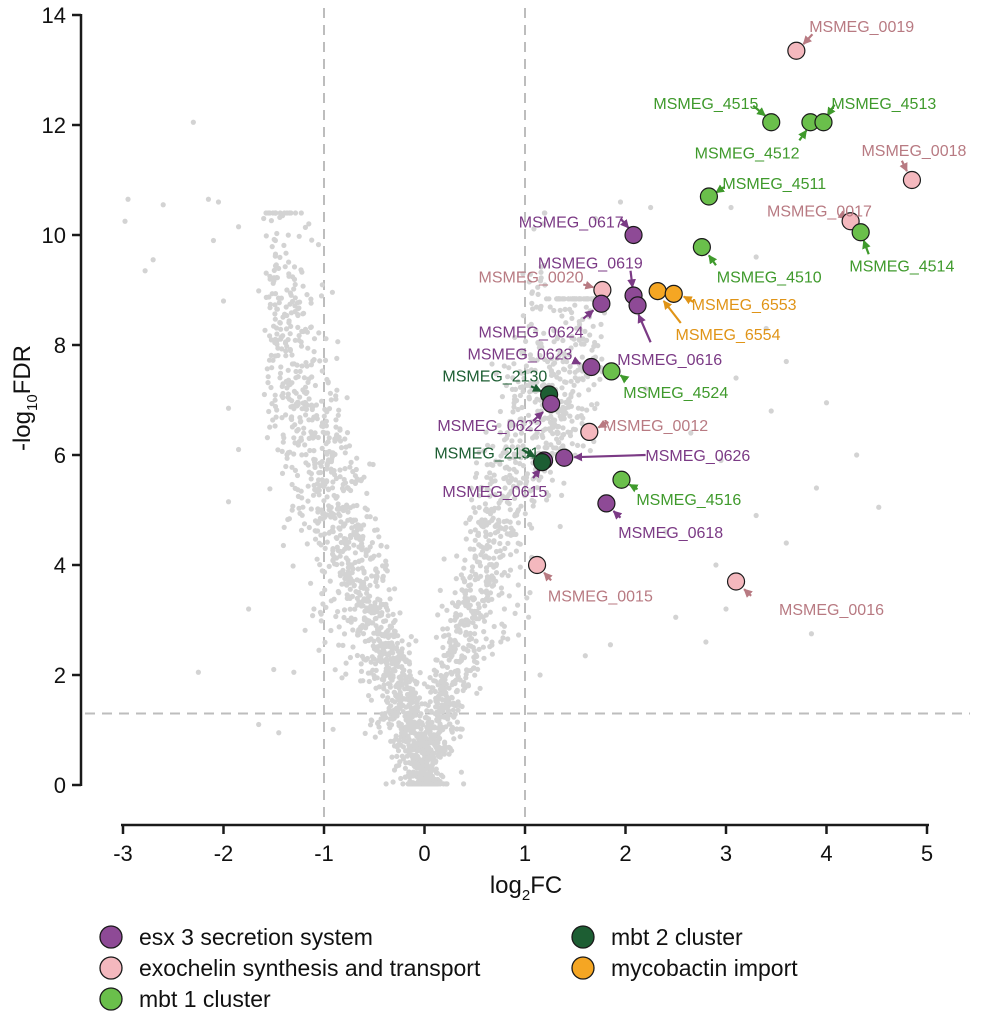 The height and width of the screenshot is (1017, 983). Describe the element at coordinates (531, 332) in the screenshot. I see `annotation-label: MSMEG_0624` at that location.